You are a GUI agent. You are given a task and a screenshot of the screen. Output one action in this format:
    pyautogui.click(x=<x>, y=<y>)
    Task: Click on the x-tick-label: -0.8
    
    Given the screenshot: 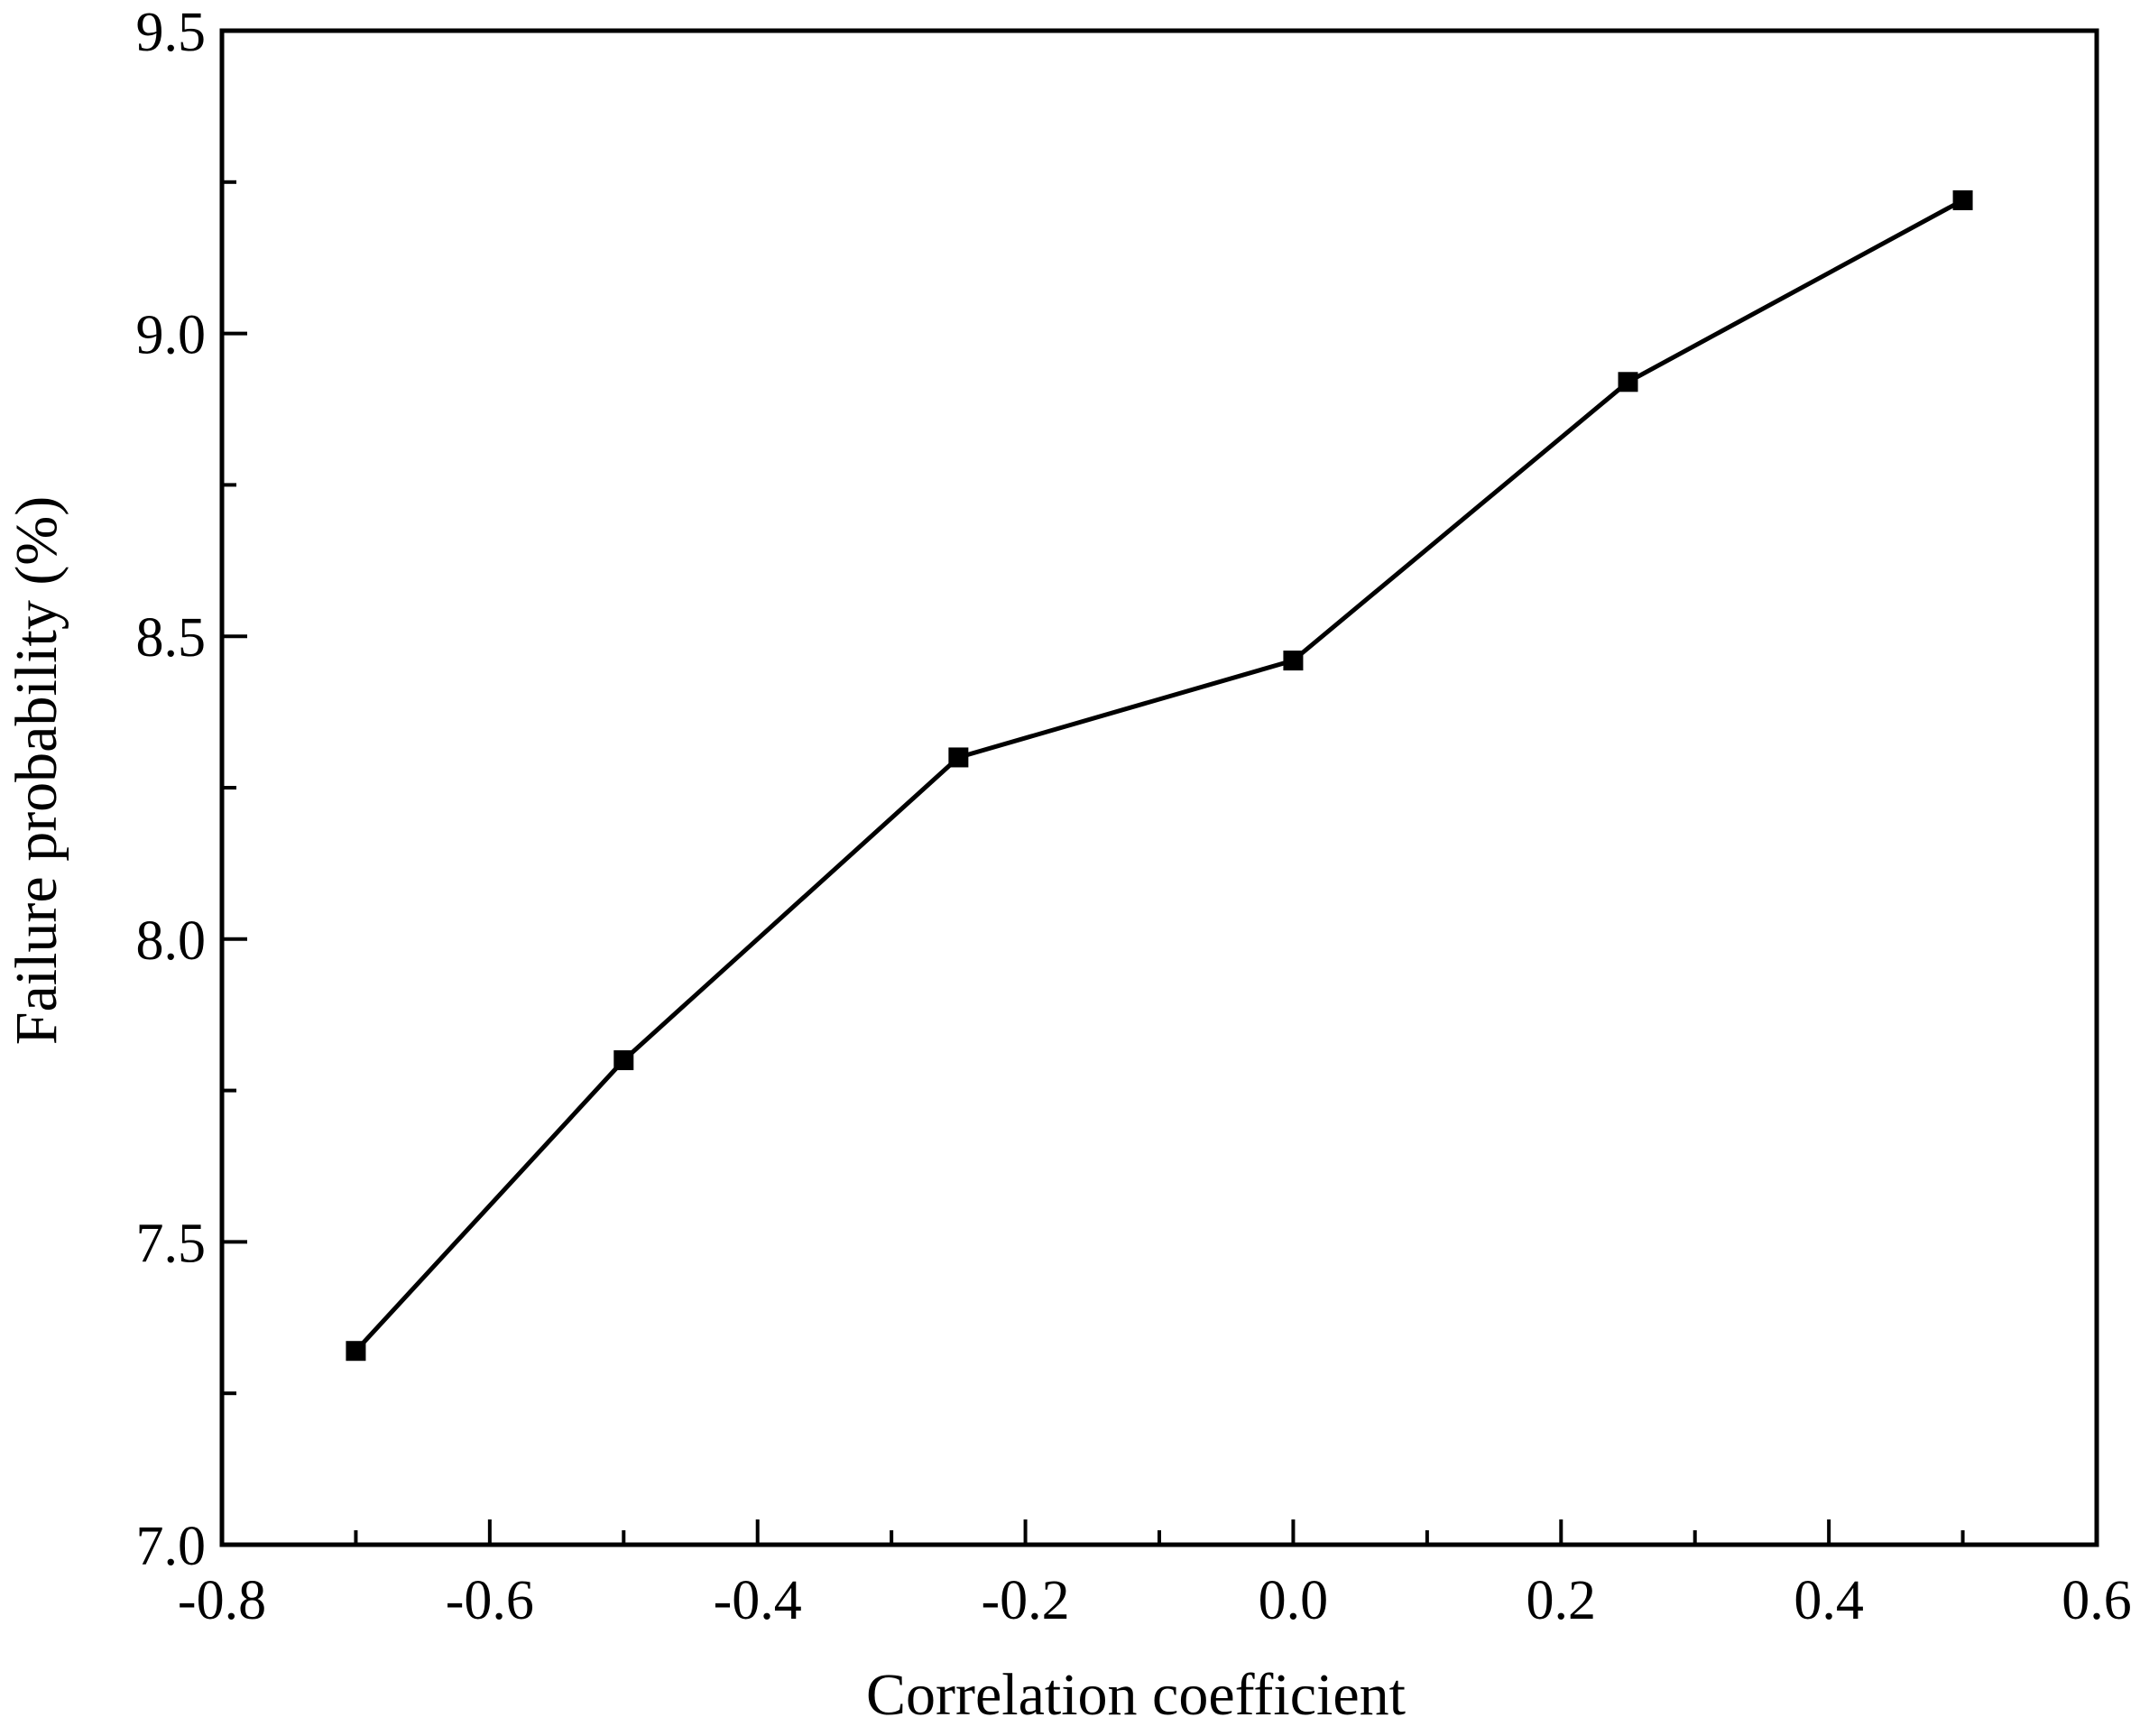 What is the action you would take?
    pyautogui.click(x=222, y=1601)
    